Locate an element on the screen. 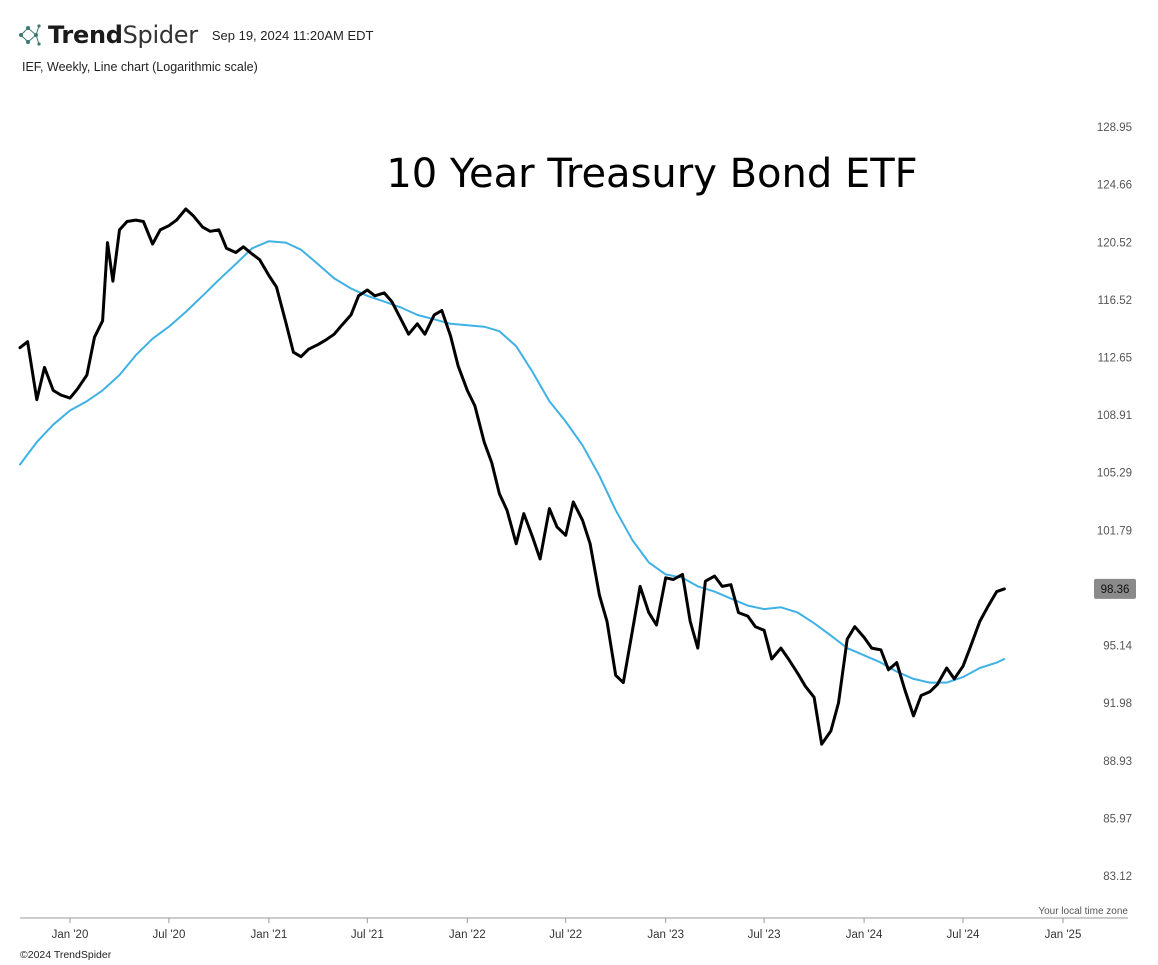 The width and height of the screenshot is (1158, 965). header: TrendSpider Sep 19, 2024 11:20AM EDT is located at coordinates (195, 35).